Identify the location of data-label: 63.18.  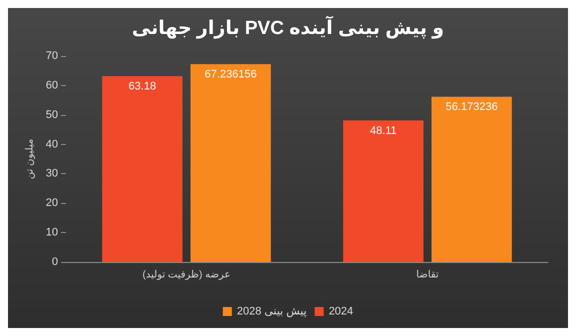
(142, 86).